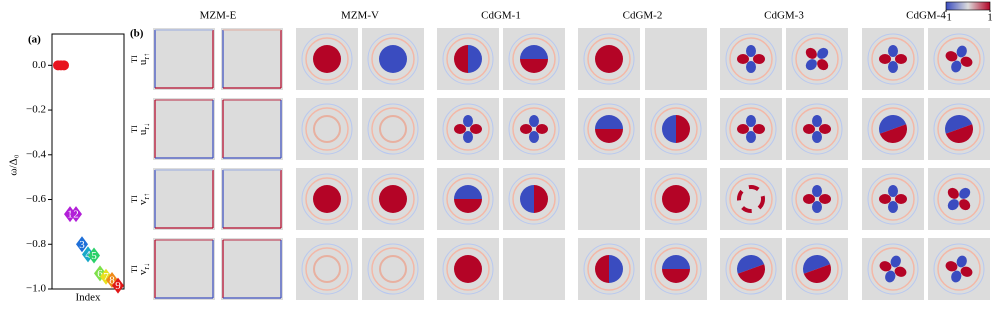 The height and width of the screenshot is (318, 997). What do you see at coordinates (100, 274) in the screenshot?
I see `point-label: 6` at bounding box center [100, 274].